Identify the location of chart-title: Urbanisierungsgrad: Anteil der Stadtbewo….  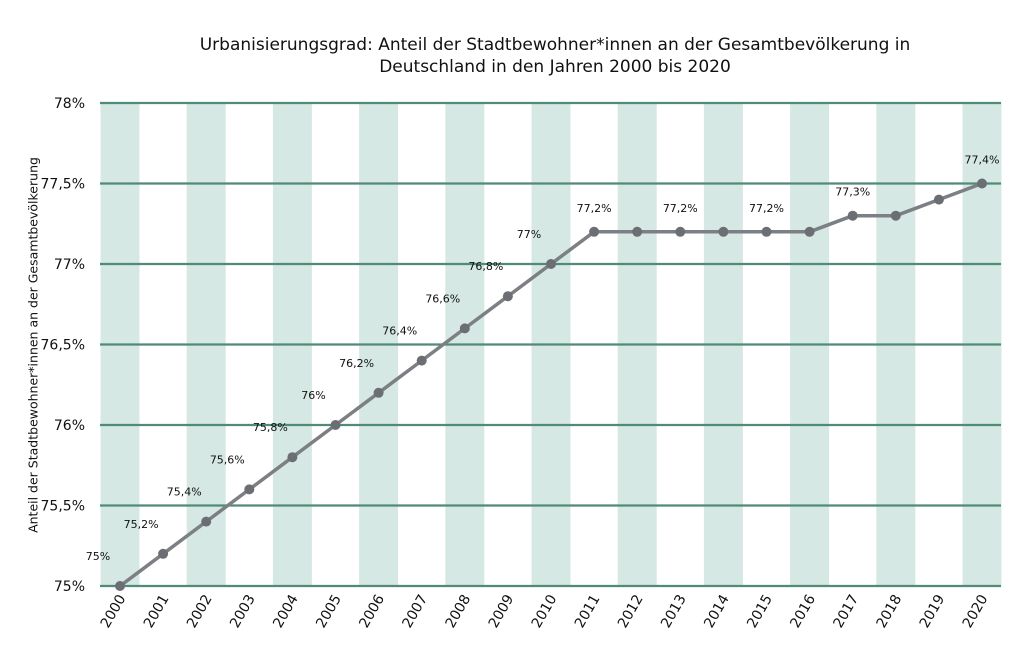
(512, 56).